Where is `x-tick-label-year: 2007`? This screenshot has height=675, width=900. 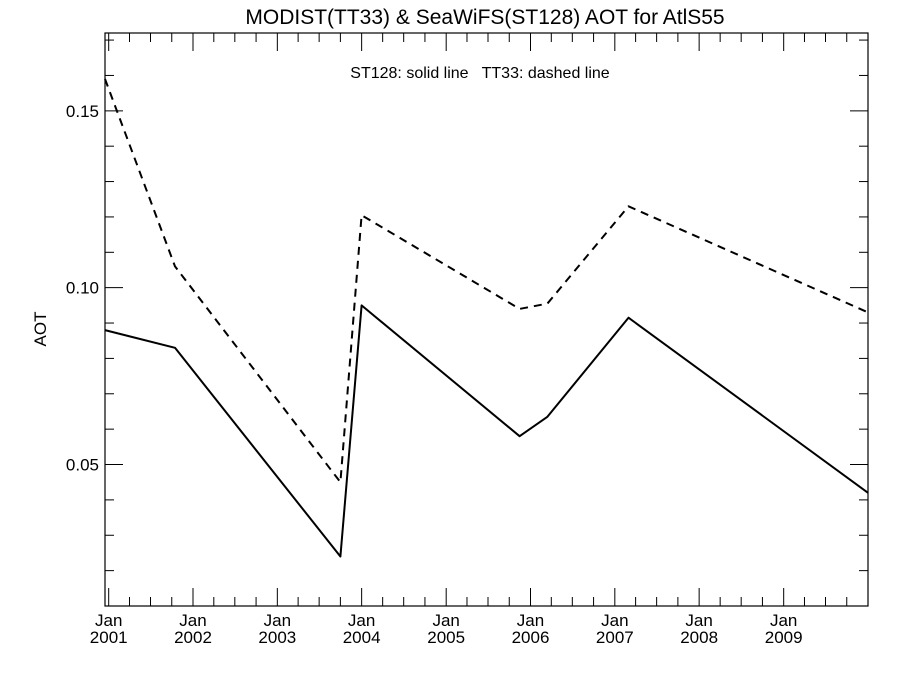 x-tick-label-year: 2007 is located at coordinates (615, 637).